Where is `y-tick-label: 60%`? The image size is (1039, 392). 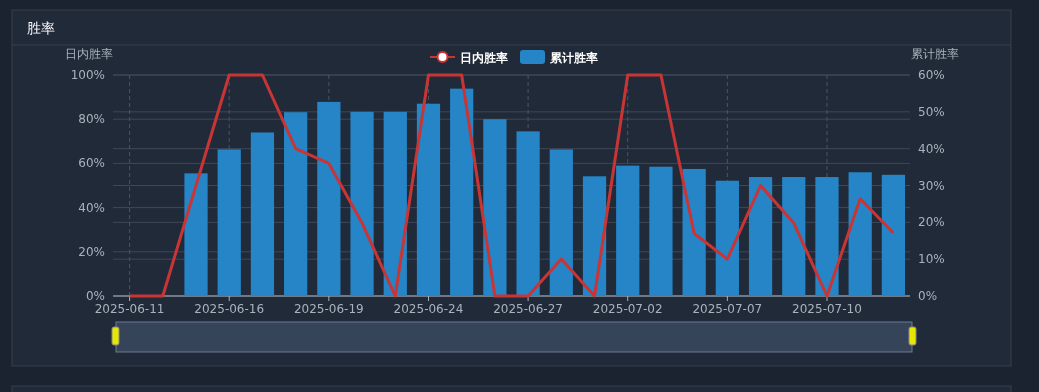
y-tick-label: 60% is located at coordinates (91, 163).